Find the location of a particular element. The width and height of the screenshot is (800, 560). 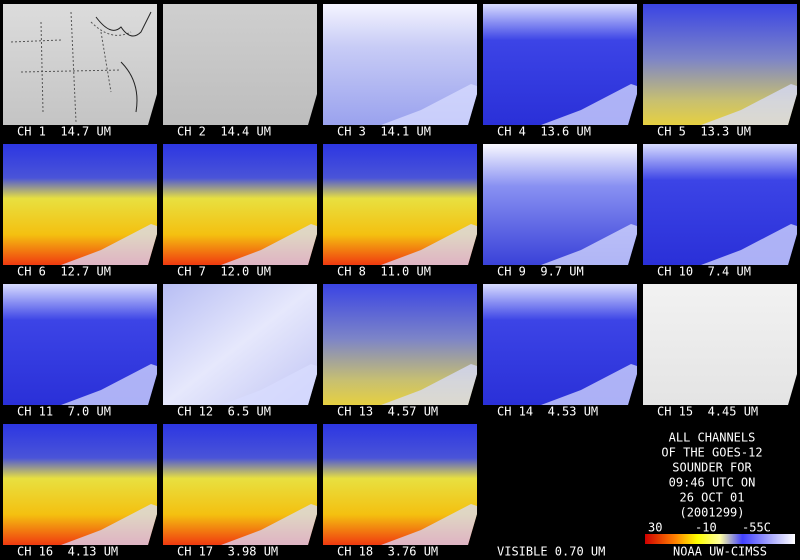

colorbar is located at coordinates (720, 539).